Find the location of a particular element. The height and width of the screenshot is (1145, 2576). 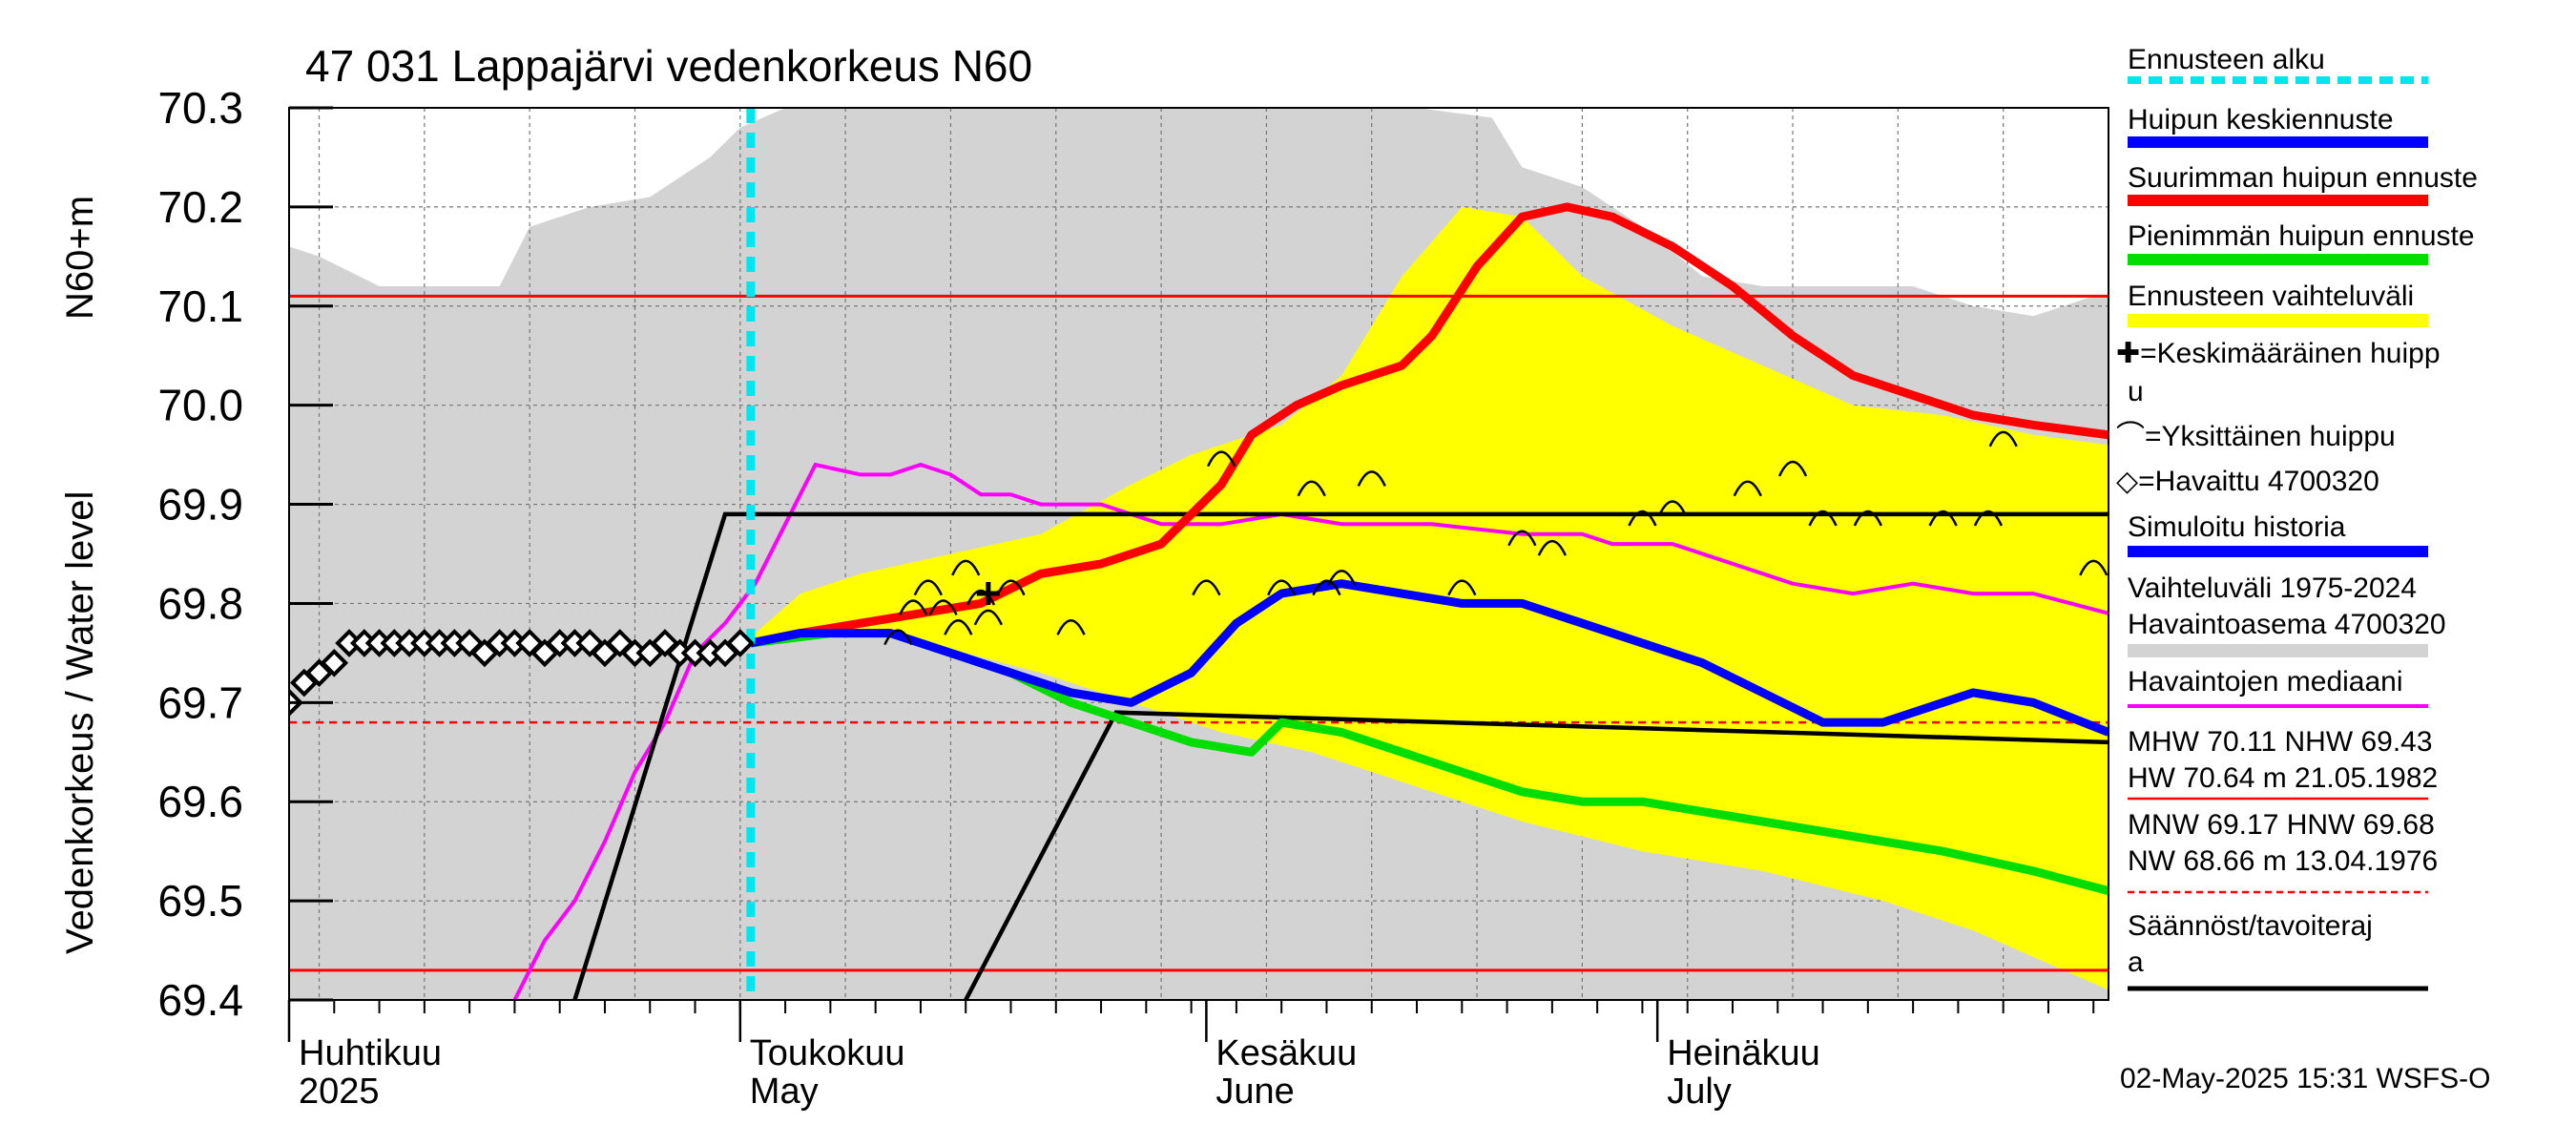

legend-forecast-start-label: Ennusteen alku is located at coordinates (2226, 60).